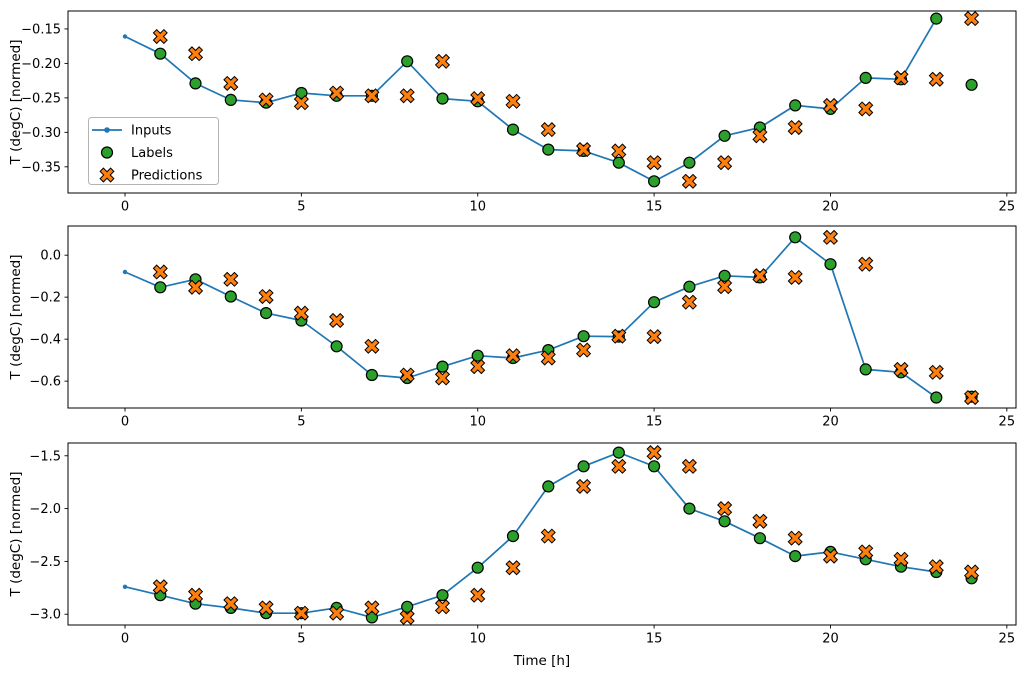 The width and height of the screenshot is (1023, 679). I want to click on y-tick-label: −0.20, so click(41, 64).